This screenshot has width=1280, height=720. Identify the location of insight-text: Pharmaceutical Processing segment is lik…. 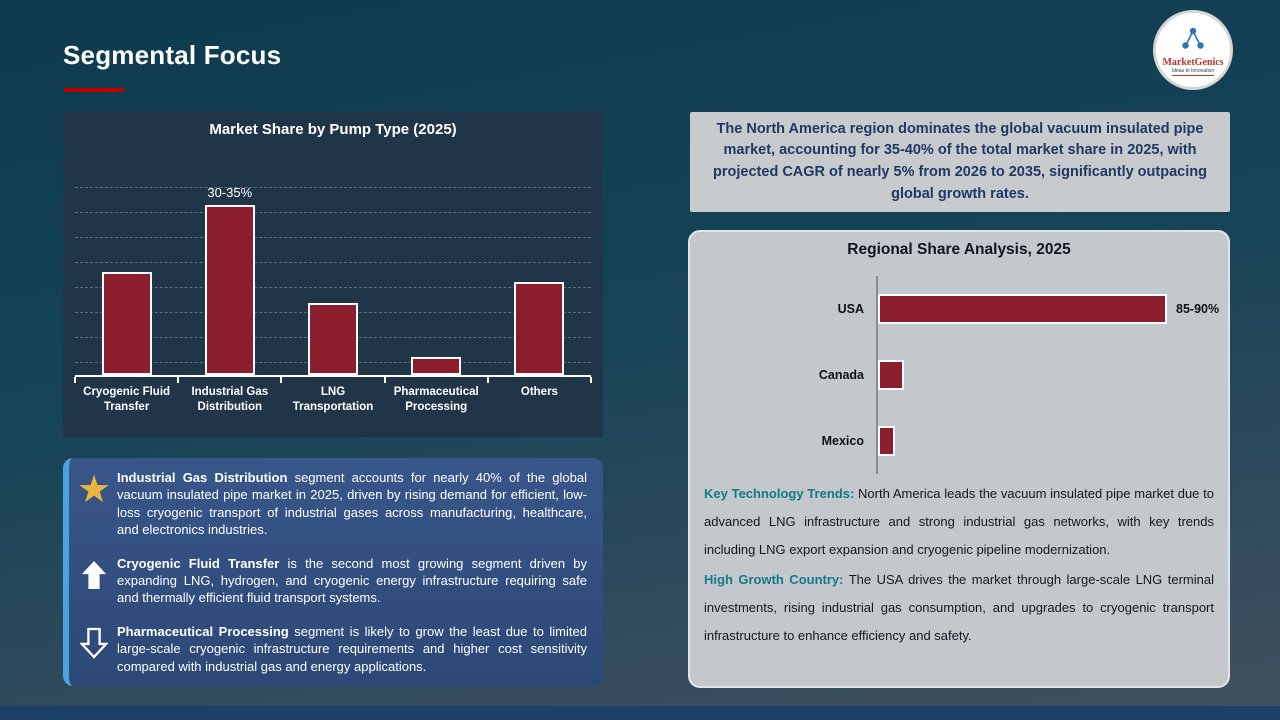
(355, 649).